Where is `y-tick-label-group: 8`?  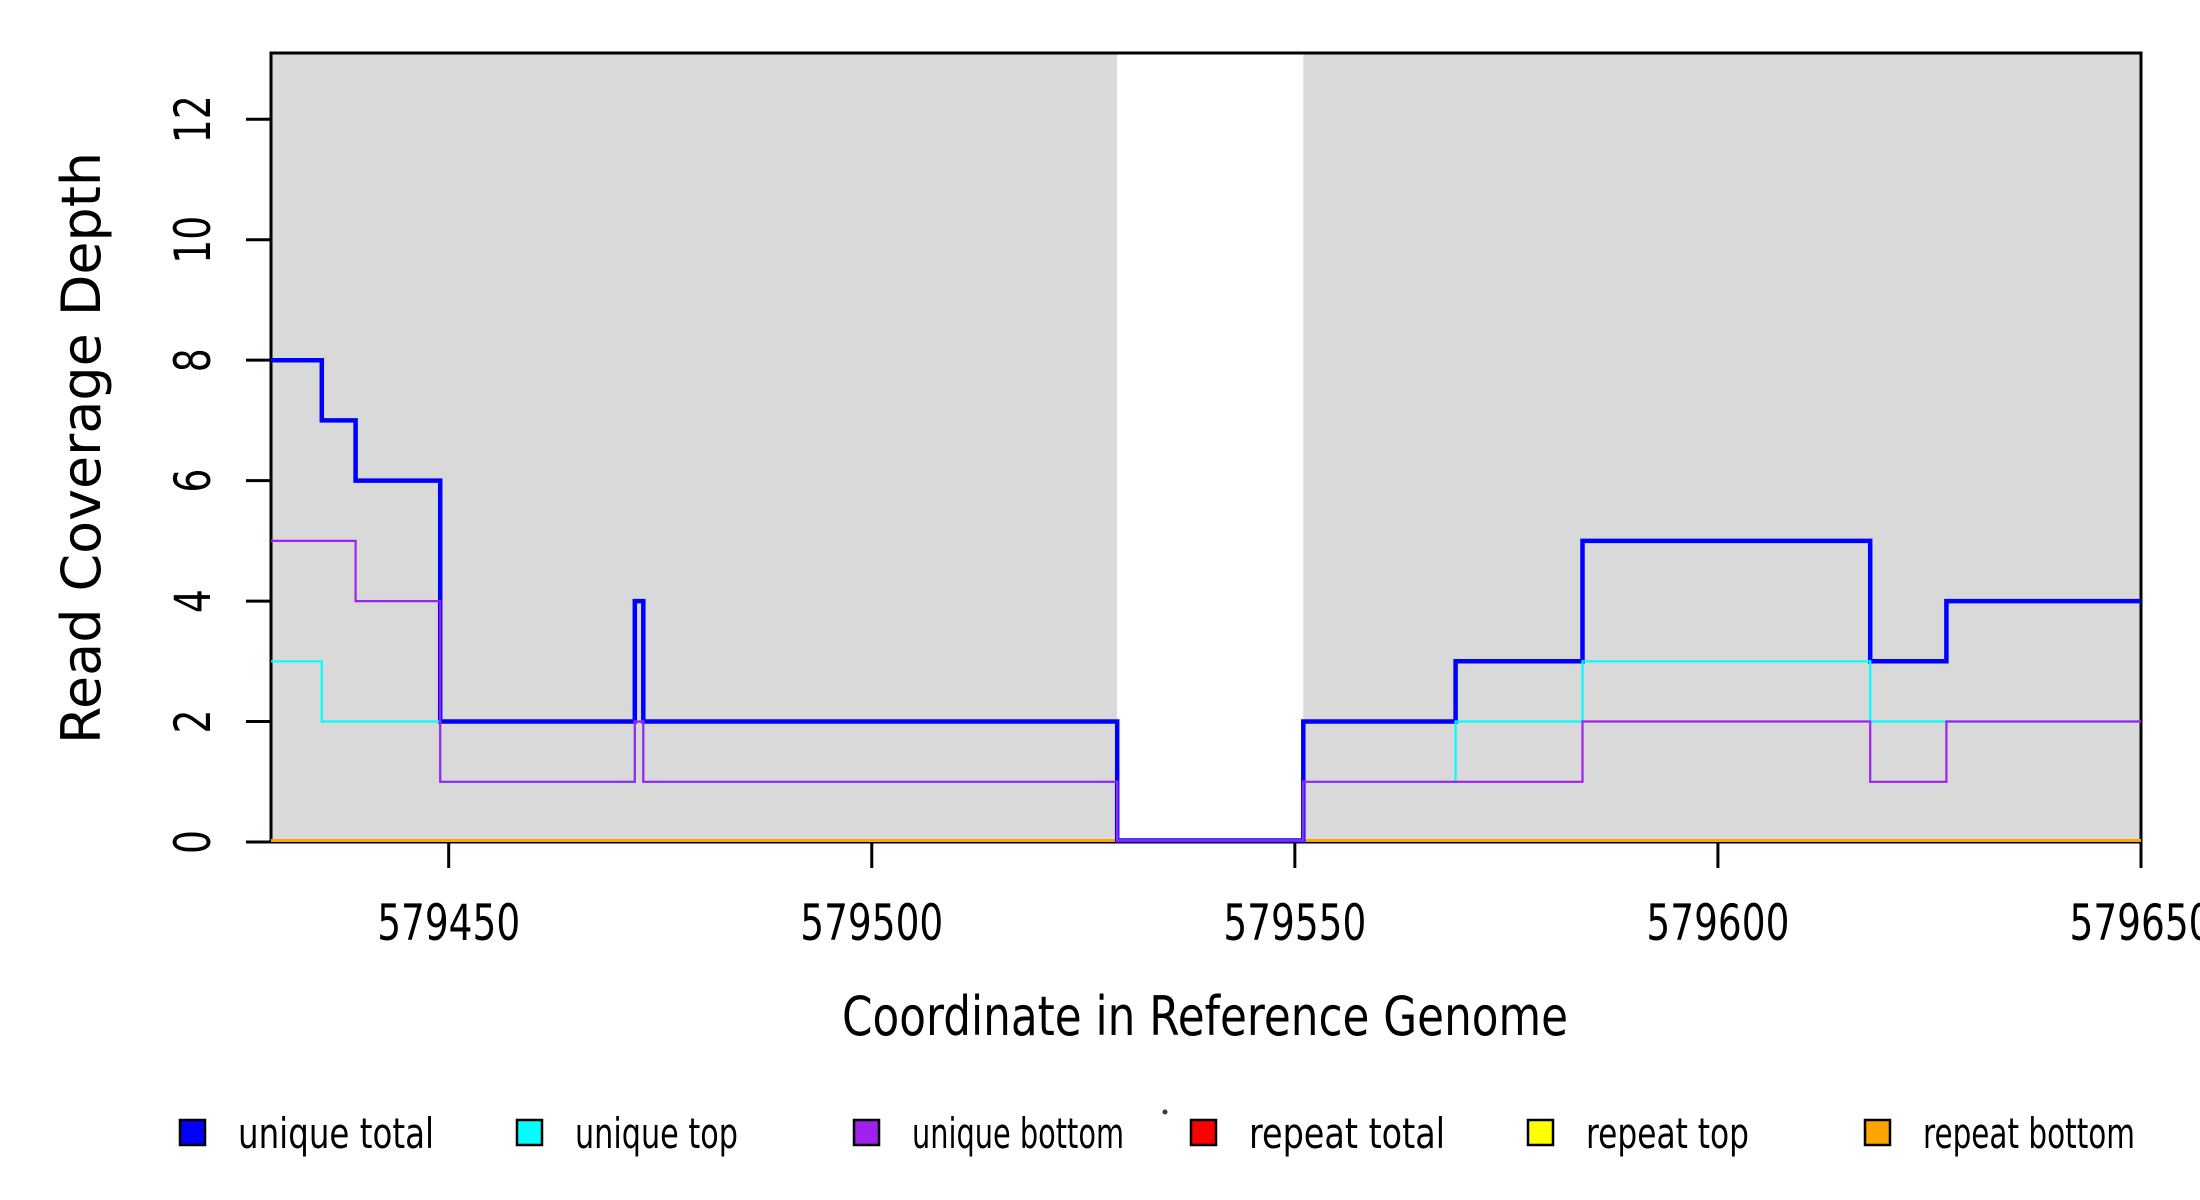 y-tick-label-group: 8 is located at coordinates (193, 360).